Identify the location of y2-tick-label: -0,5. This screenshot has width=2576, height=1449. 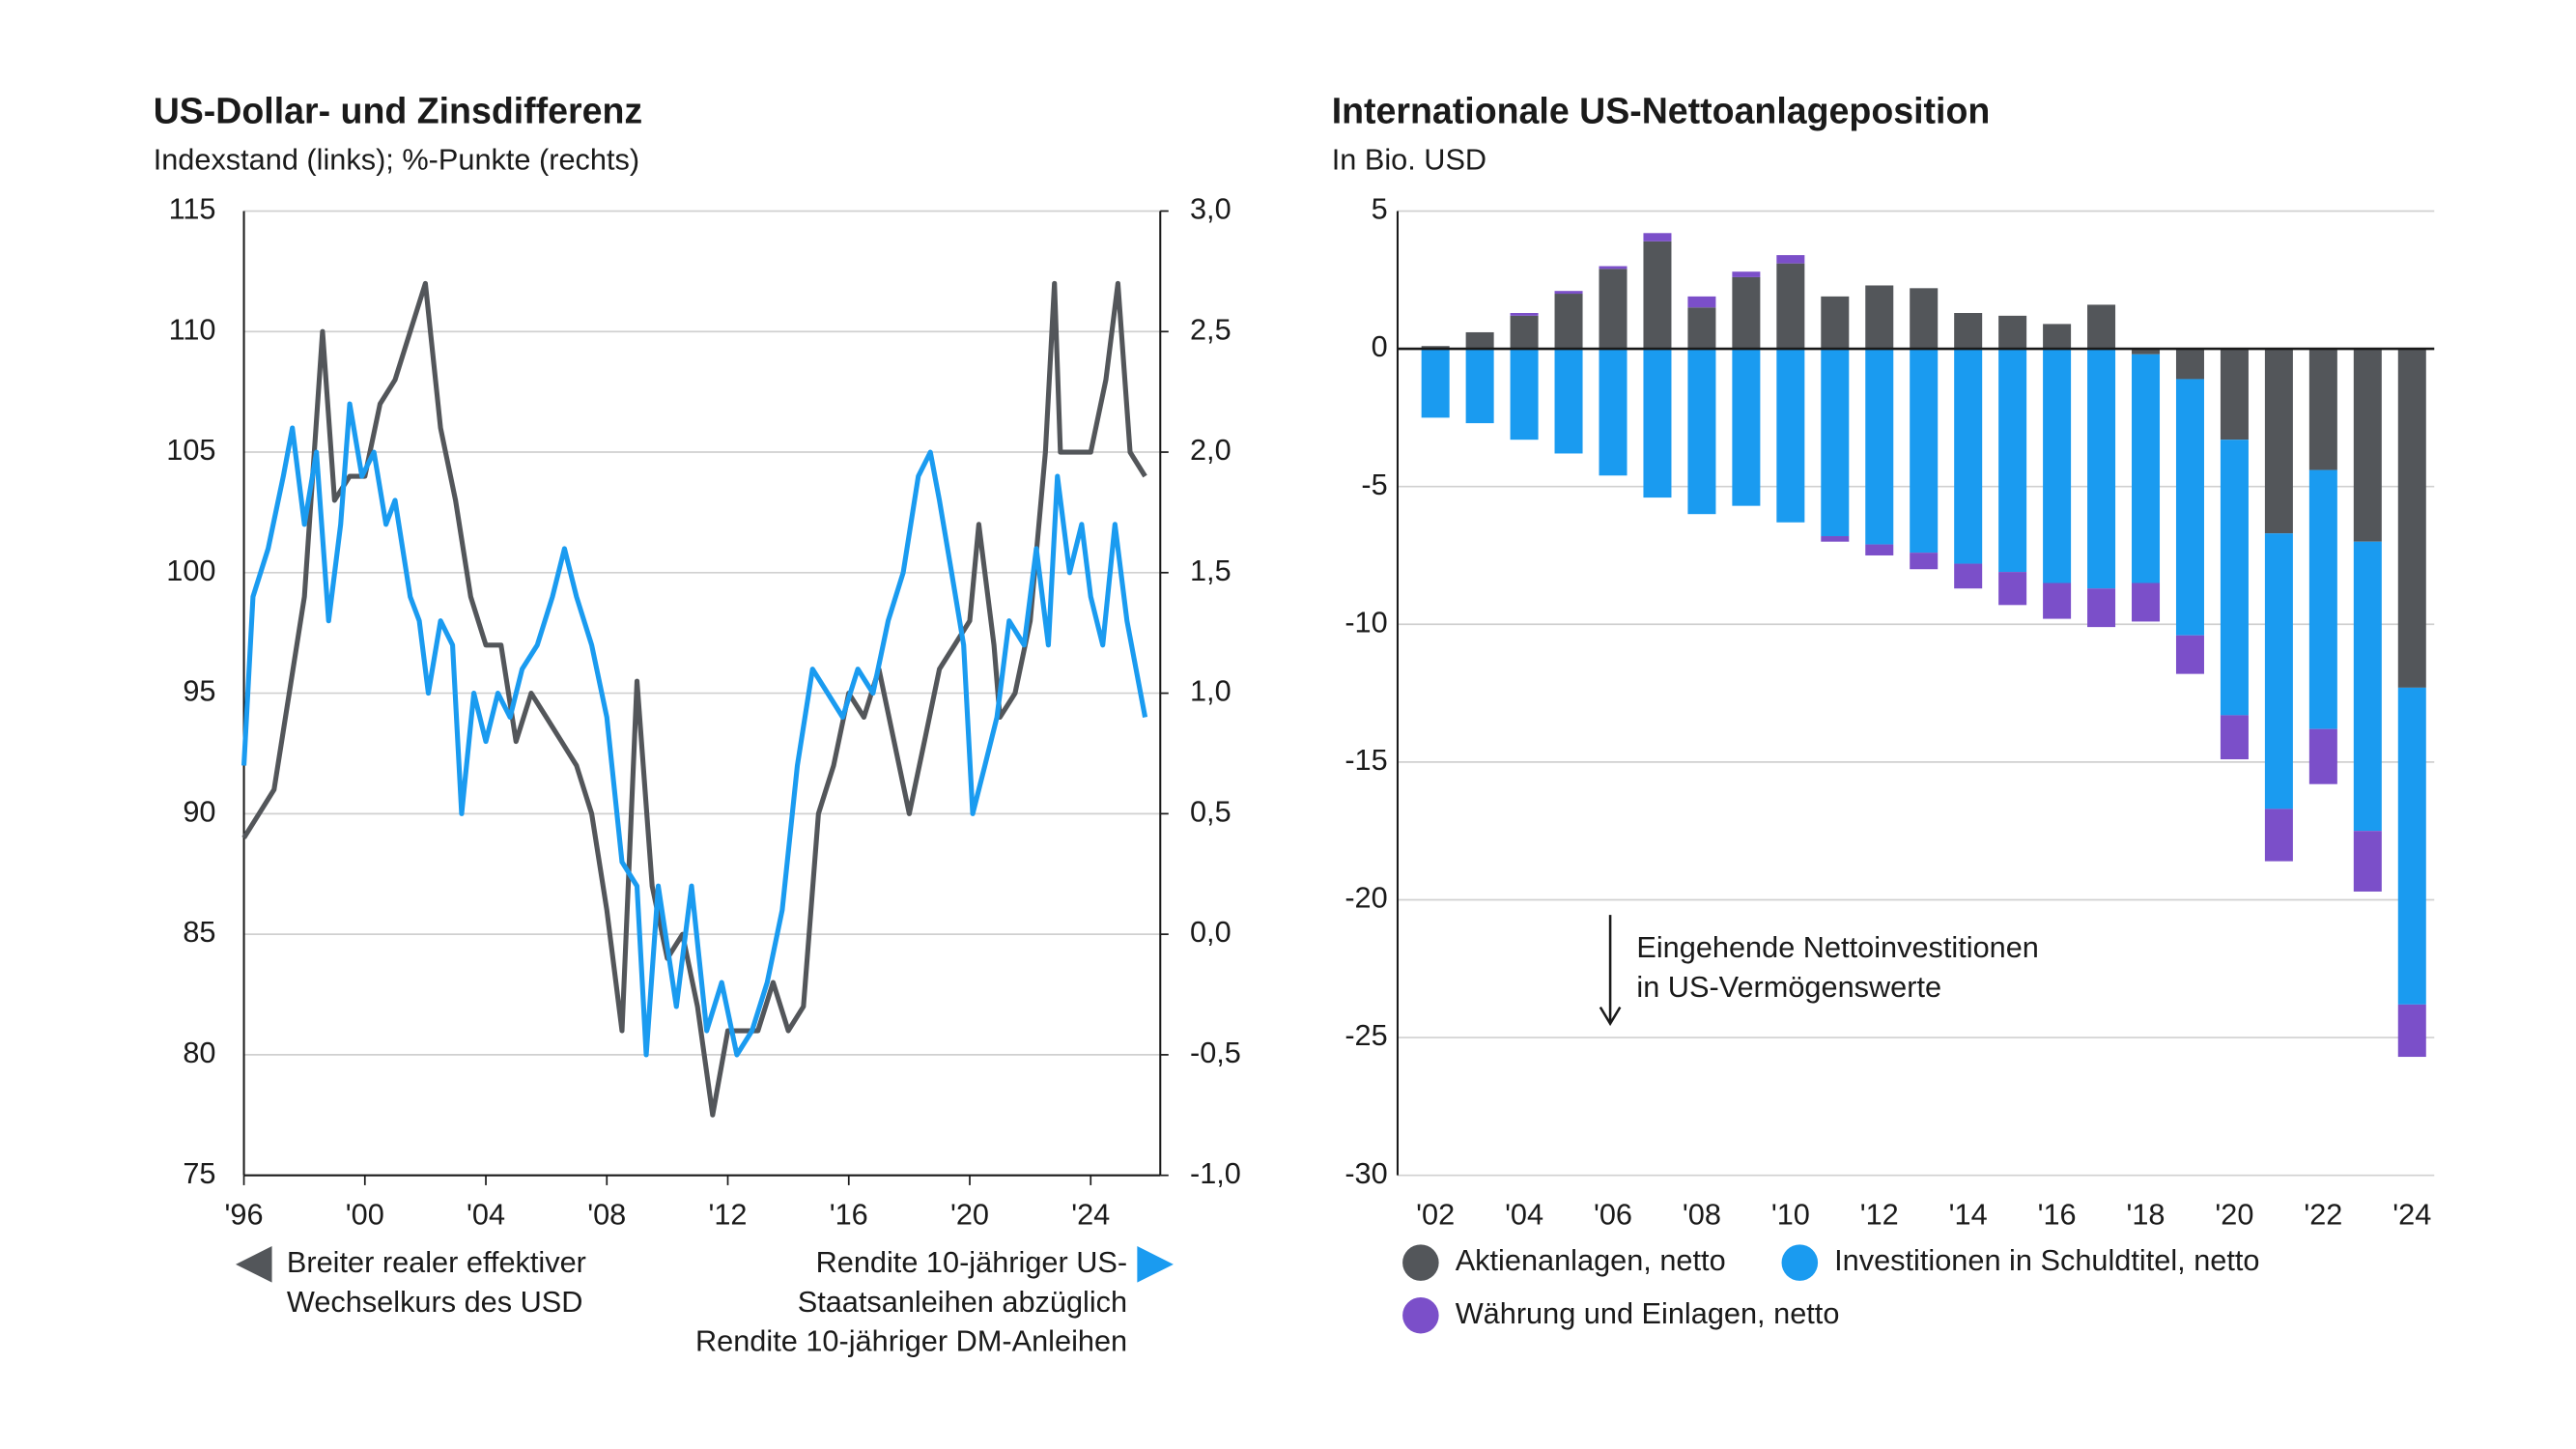
(1215, 1052).